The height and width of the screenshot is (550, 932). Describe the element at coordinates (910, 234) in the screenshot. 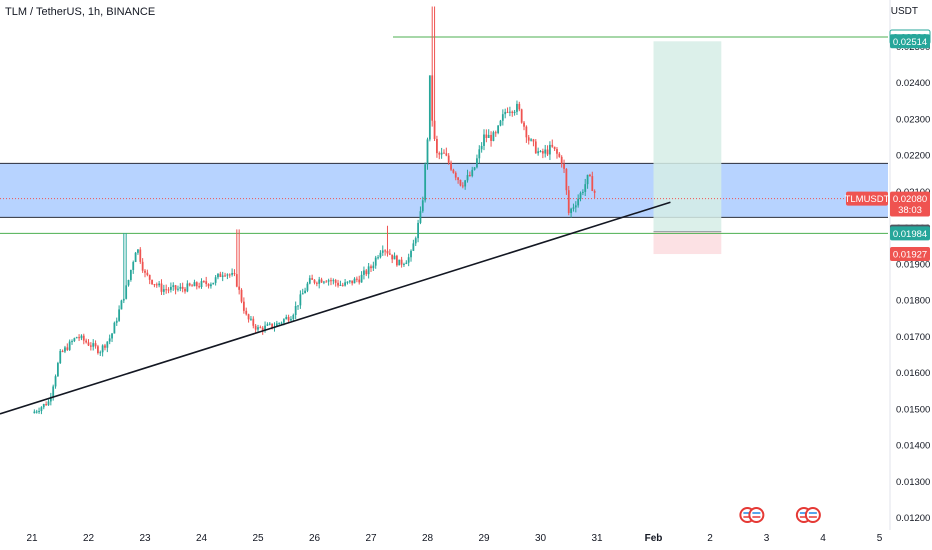

I see `price-label: 0.01984` at that location.